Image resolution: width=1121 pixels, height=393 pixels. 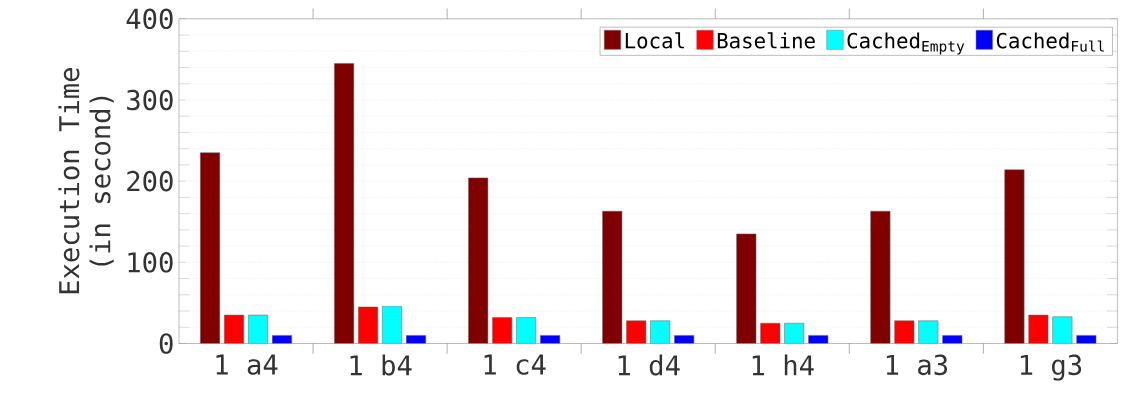 What do you see at coordinates (150, 181) in the screenshot?
I see `y-tick-label: 200` at bounding box center [150, 181].